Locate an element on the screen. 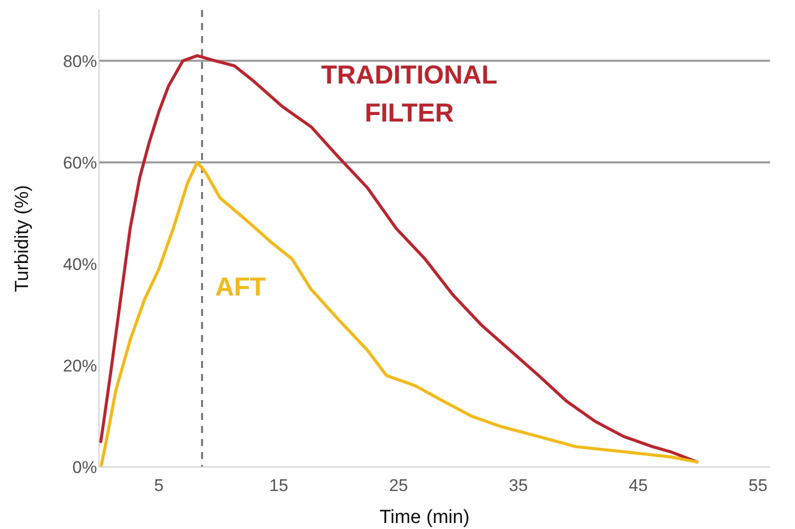  x-tick-label: 55 is located at coordinates (758, 485).